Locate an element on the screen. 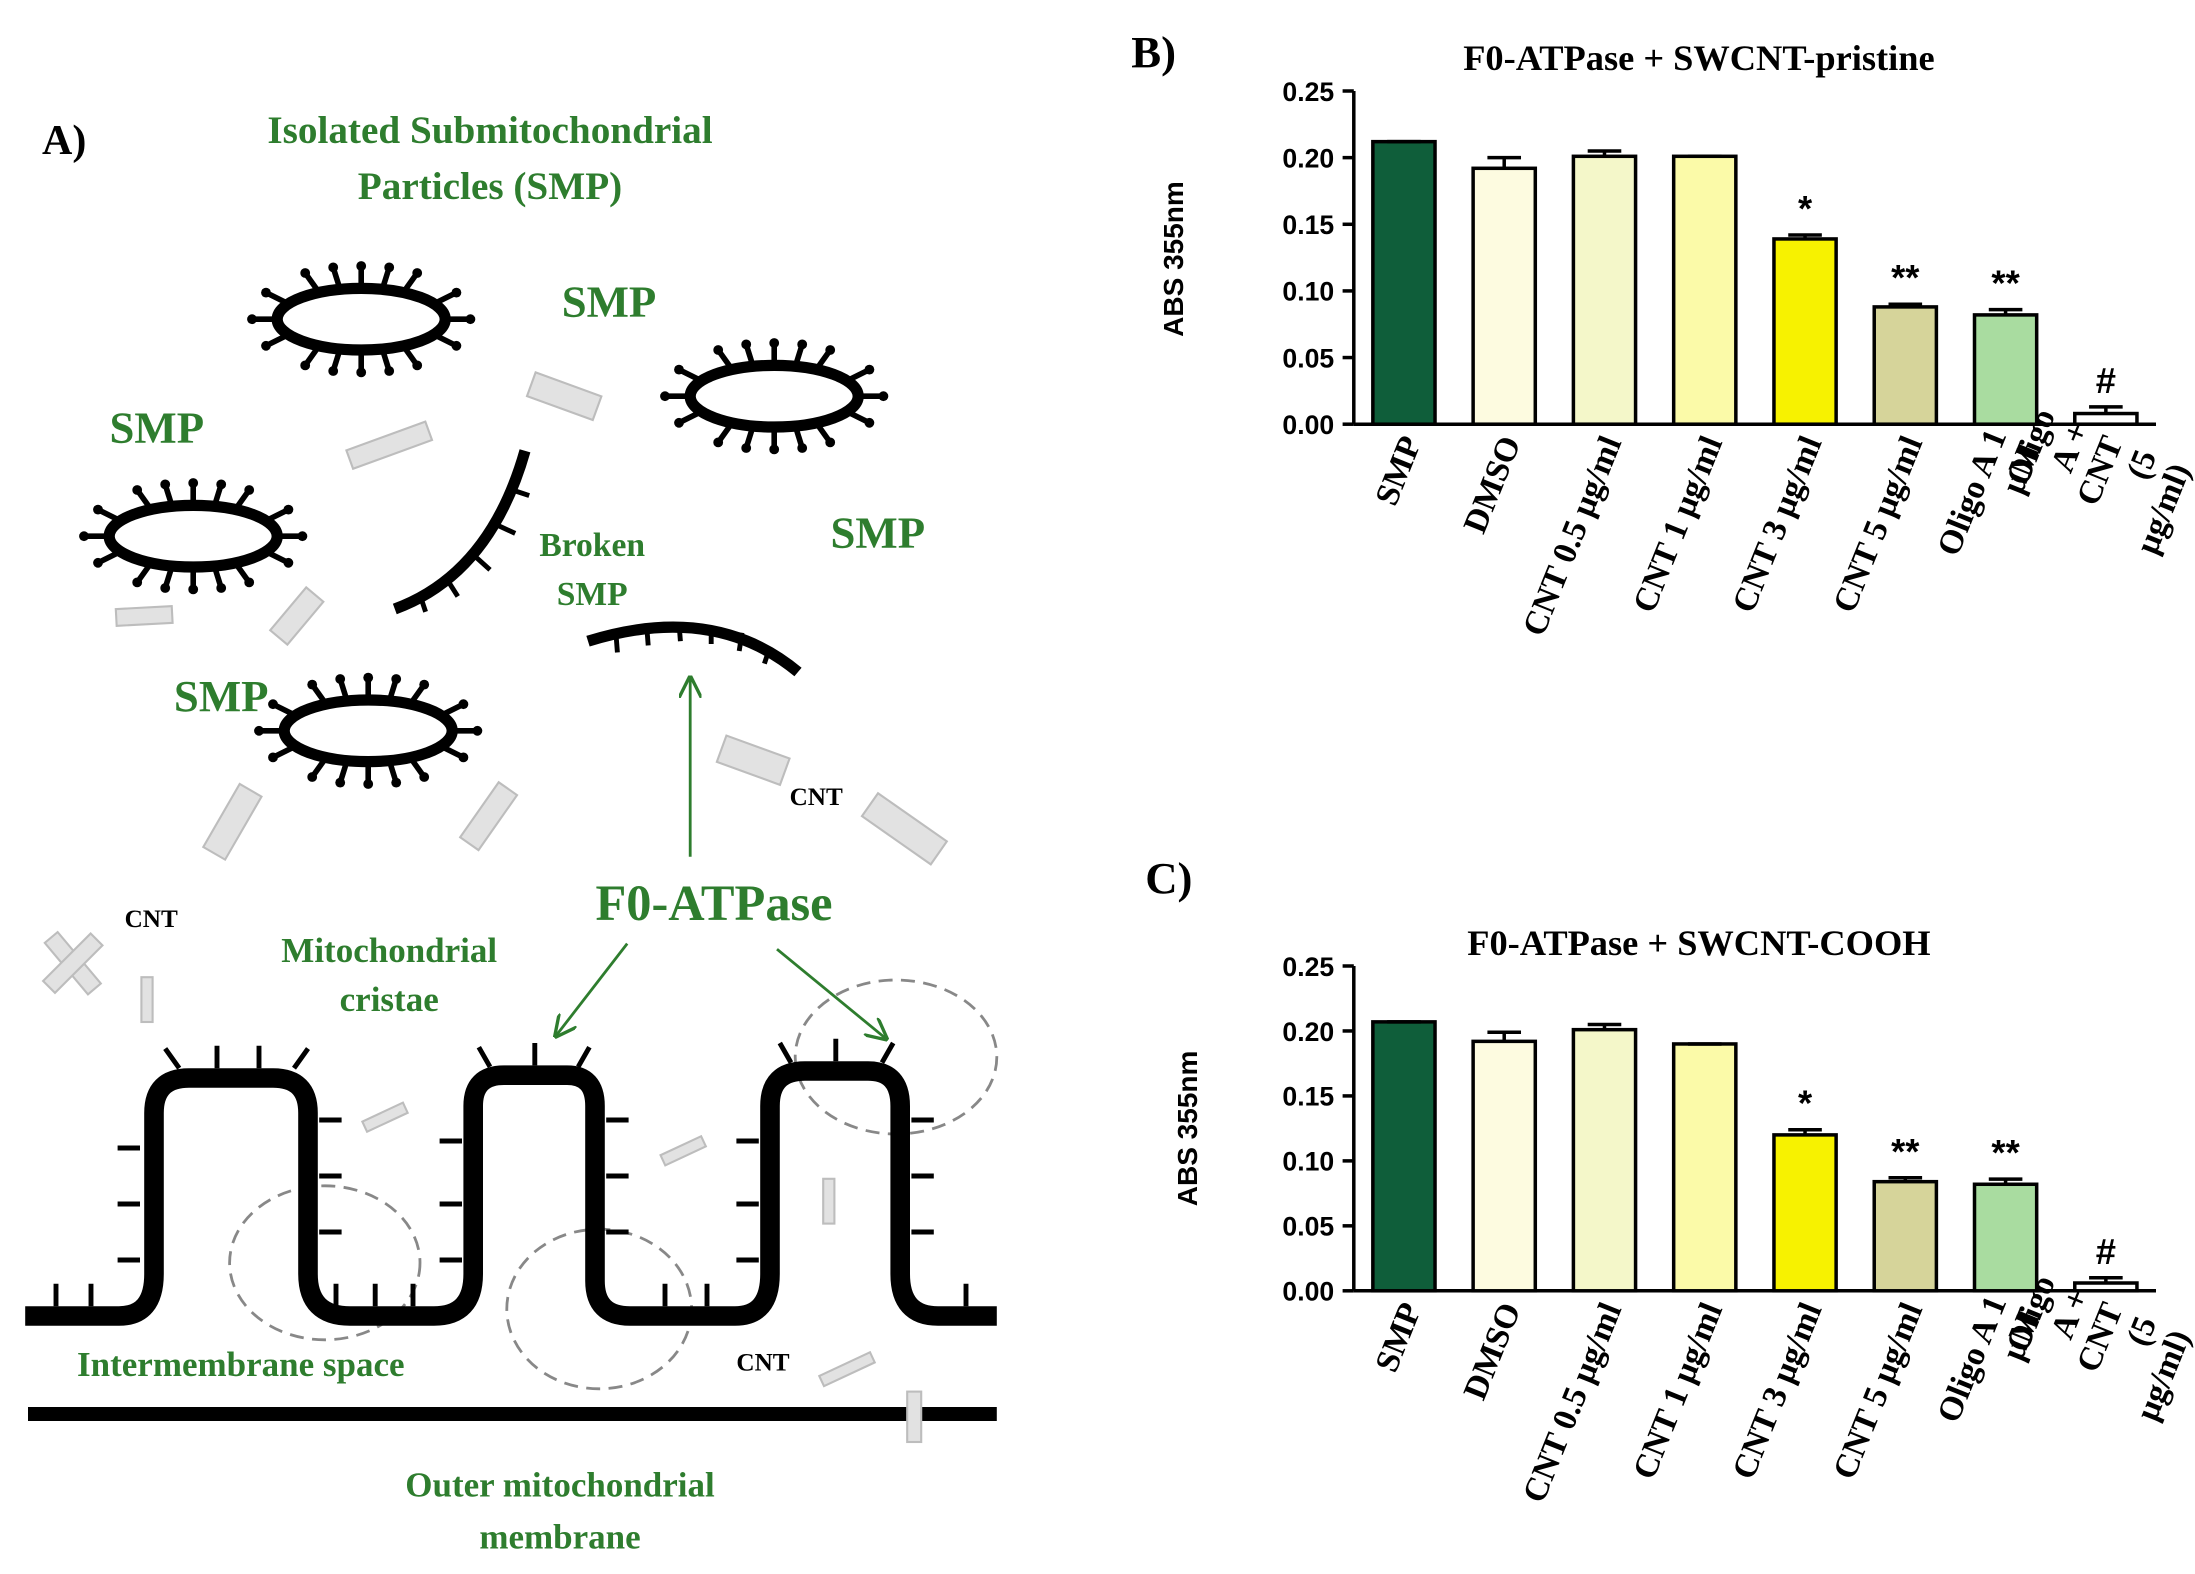  chart-title: F0-ATPase + SWCNT-pristine is located at coordinates (1698, 58).